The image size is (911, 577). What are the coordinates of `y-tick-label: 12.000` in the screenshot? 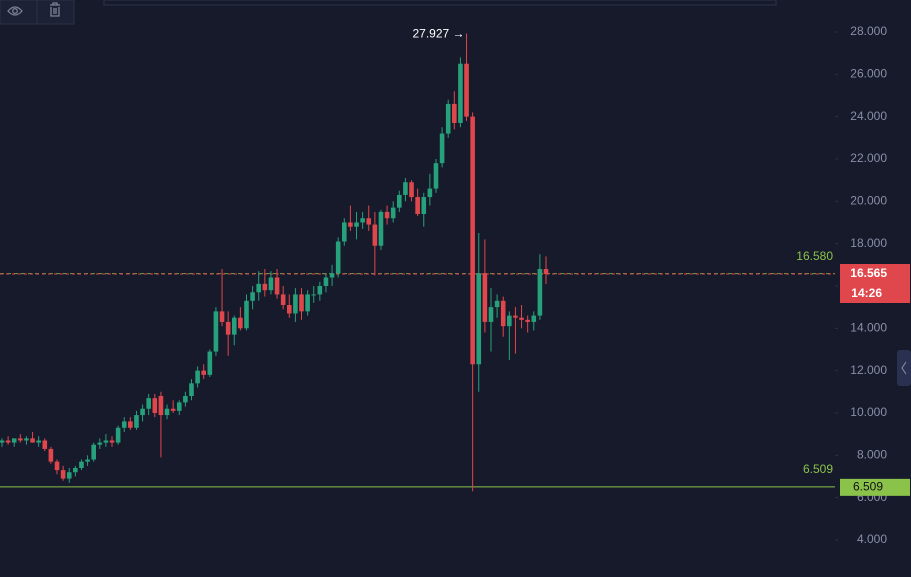 It's located at (868, 370).